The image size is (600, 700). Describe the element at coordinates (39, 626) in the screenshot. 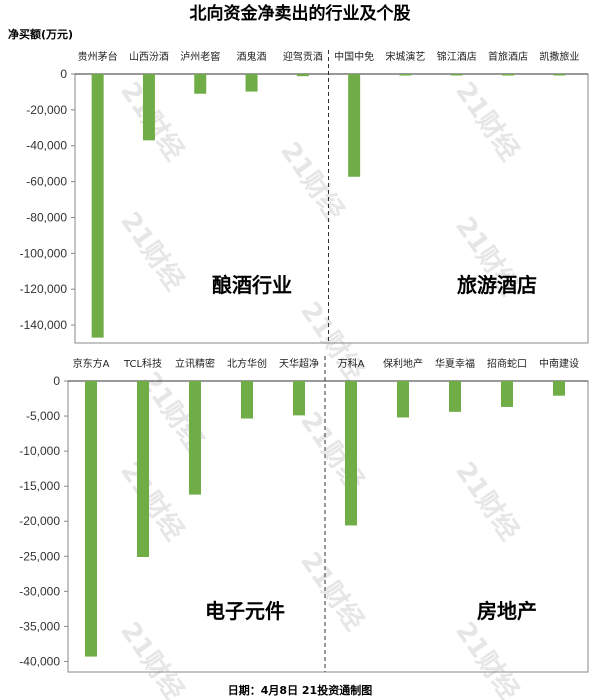

I see `y-tick-label: -35,000` at that location.